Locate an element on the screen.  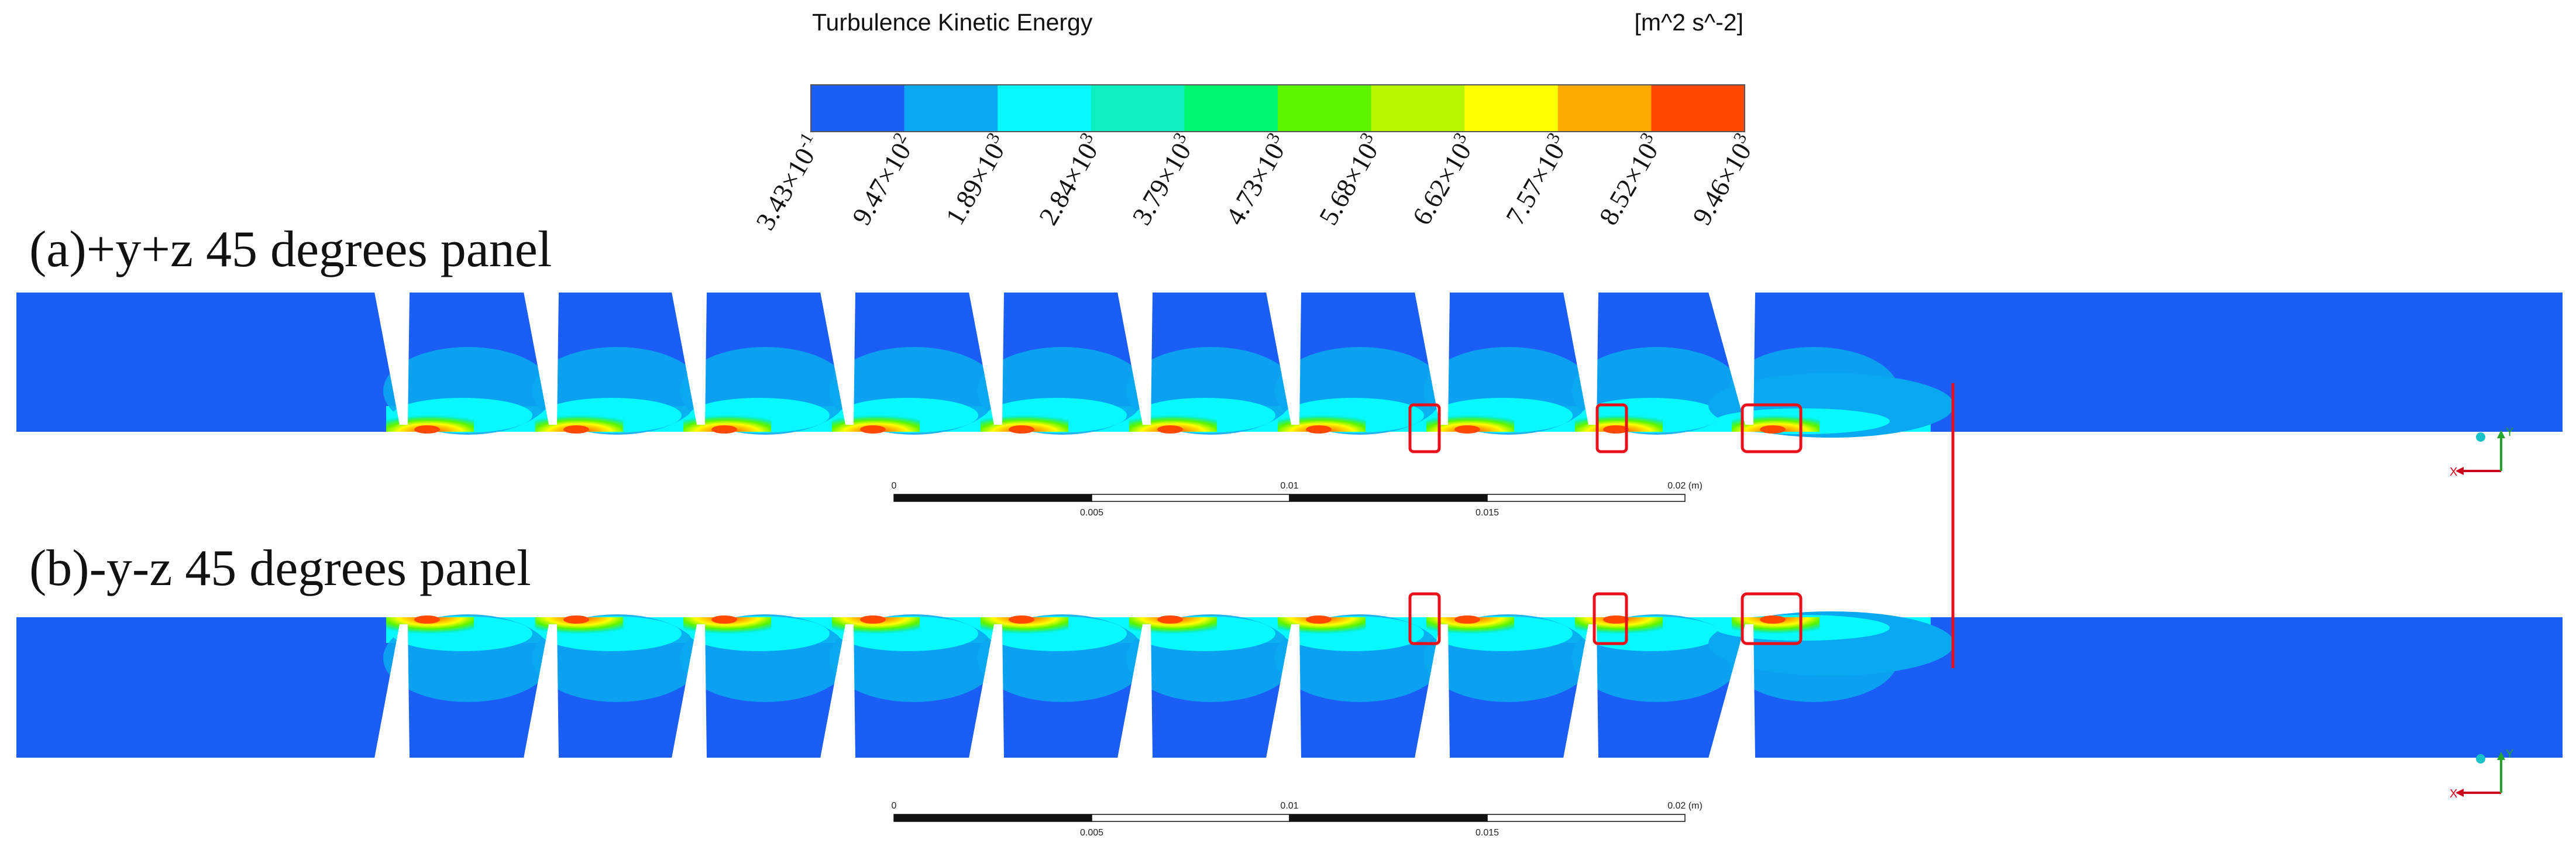
axis-triad-b: XY is located at coordinates (2481, 774).